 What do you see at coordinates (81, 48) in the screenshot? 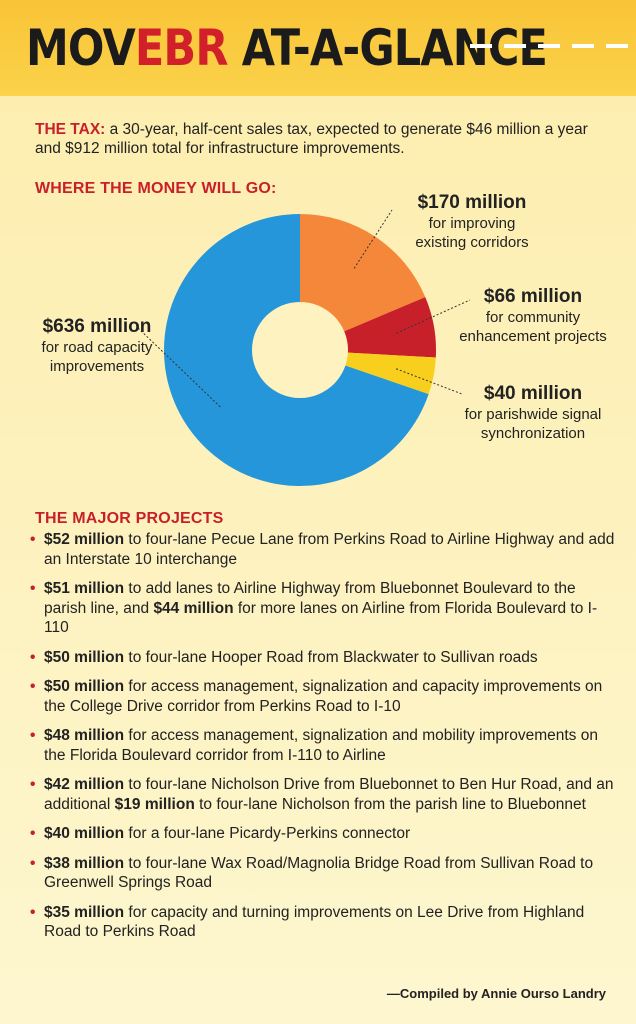
I see `title-part-mov: MOV` at bounding box center [81, 48].